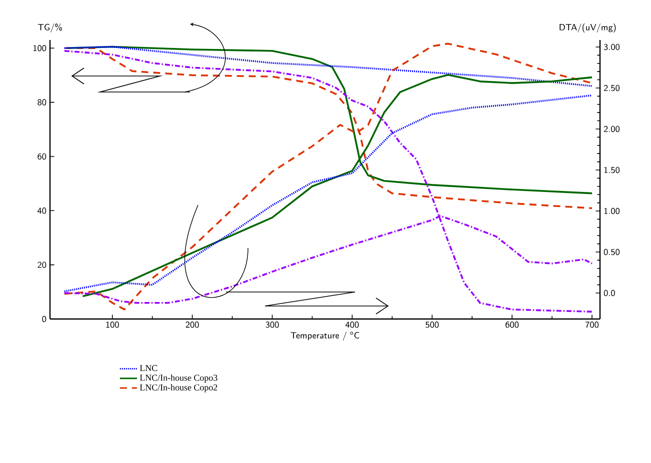 The image size is (651, 463). Describe the element at coordinates (325, 336) in the screenshot. I see `x-axis-title: Temperature / $^{o}$C` at that location.